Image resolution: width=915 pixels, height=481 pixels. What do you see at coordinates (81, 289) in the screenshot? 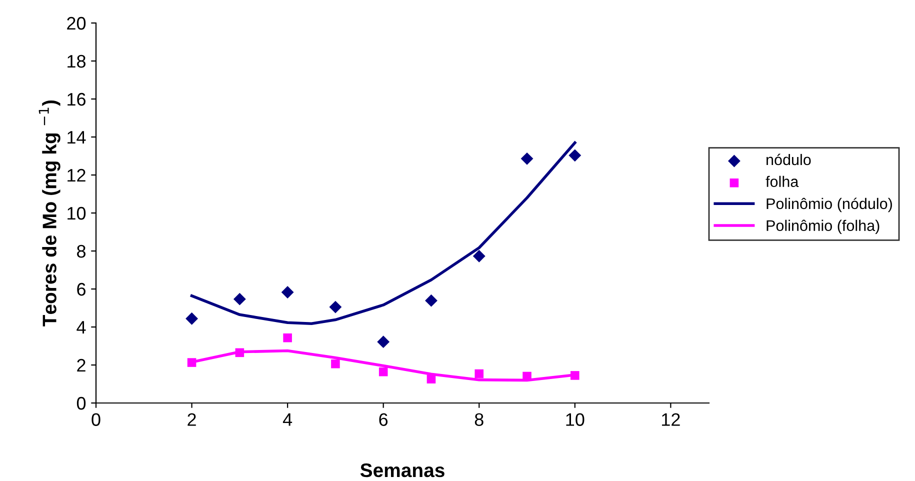
I see `y-tick-label: 6` at bounding box center [81, 289].